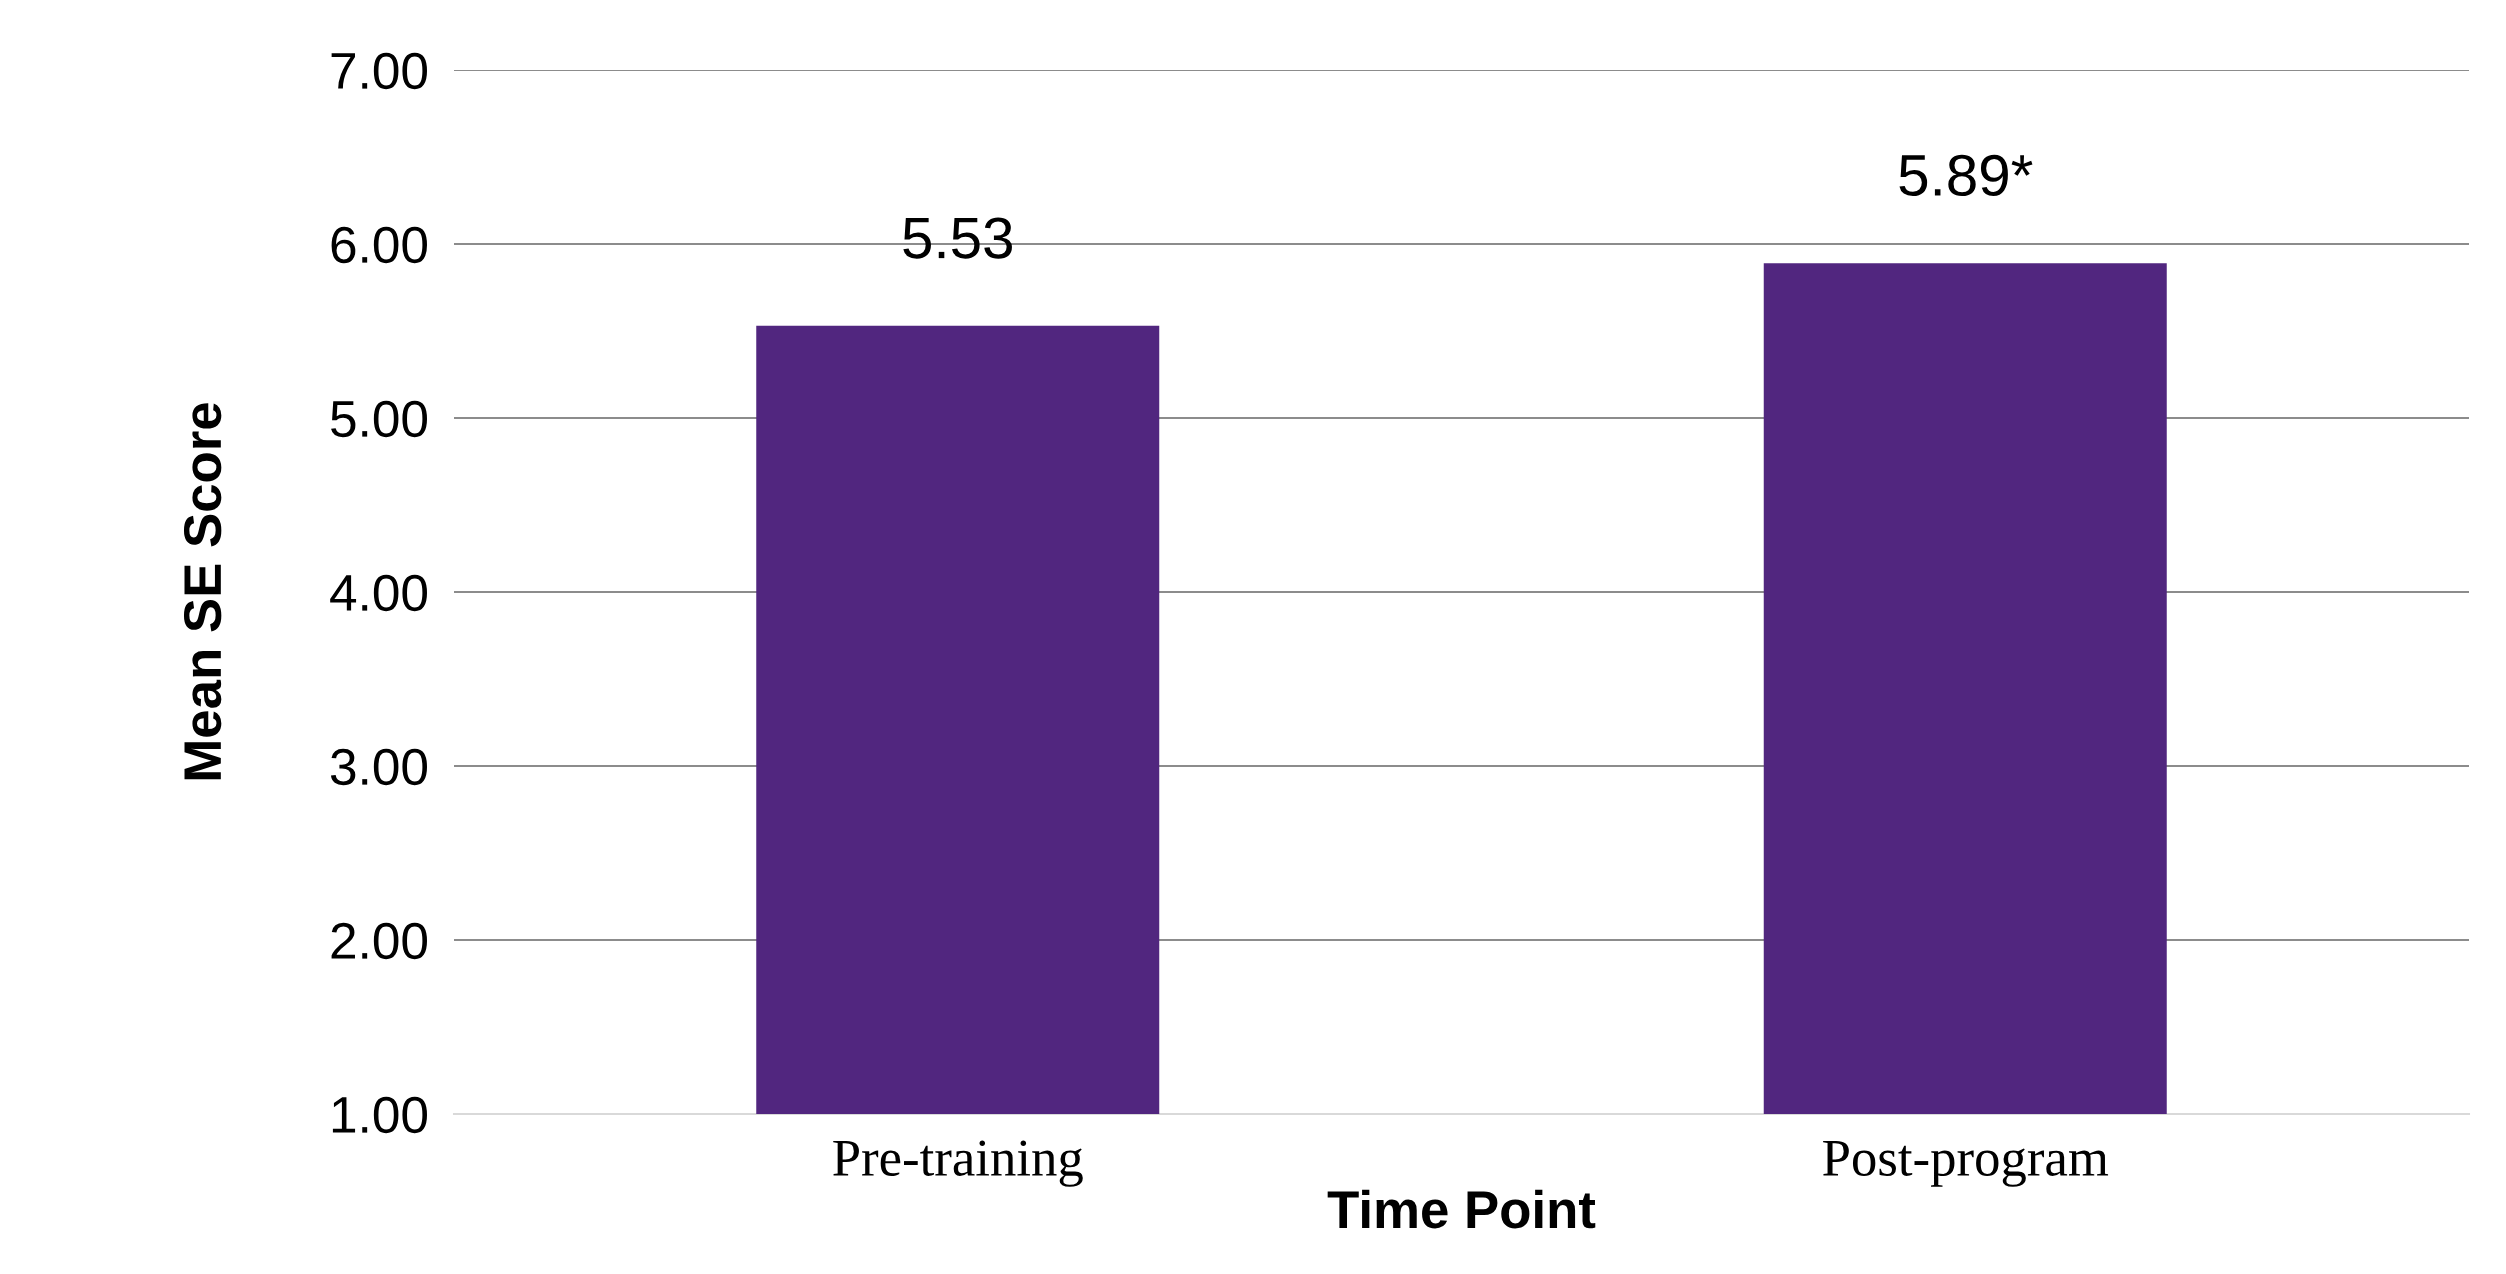 The image size is (2506, 1274). What do you see at coordinates (379, 71) in the screenshot?
I see `y-tick-label: 7.00` at bounding box center [379, 71].